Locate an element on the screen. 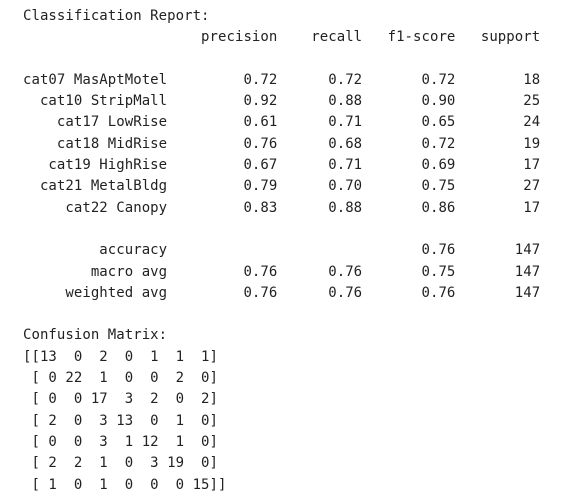 The height and width of the screenshot is (501, 576). report-row: cat17 LowRise 0.61 0.71 0.65 24 is located at coordinates (282, 122).